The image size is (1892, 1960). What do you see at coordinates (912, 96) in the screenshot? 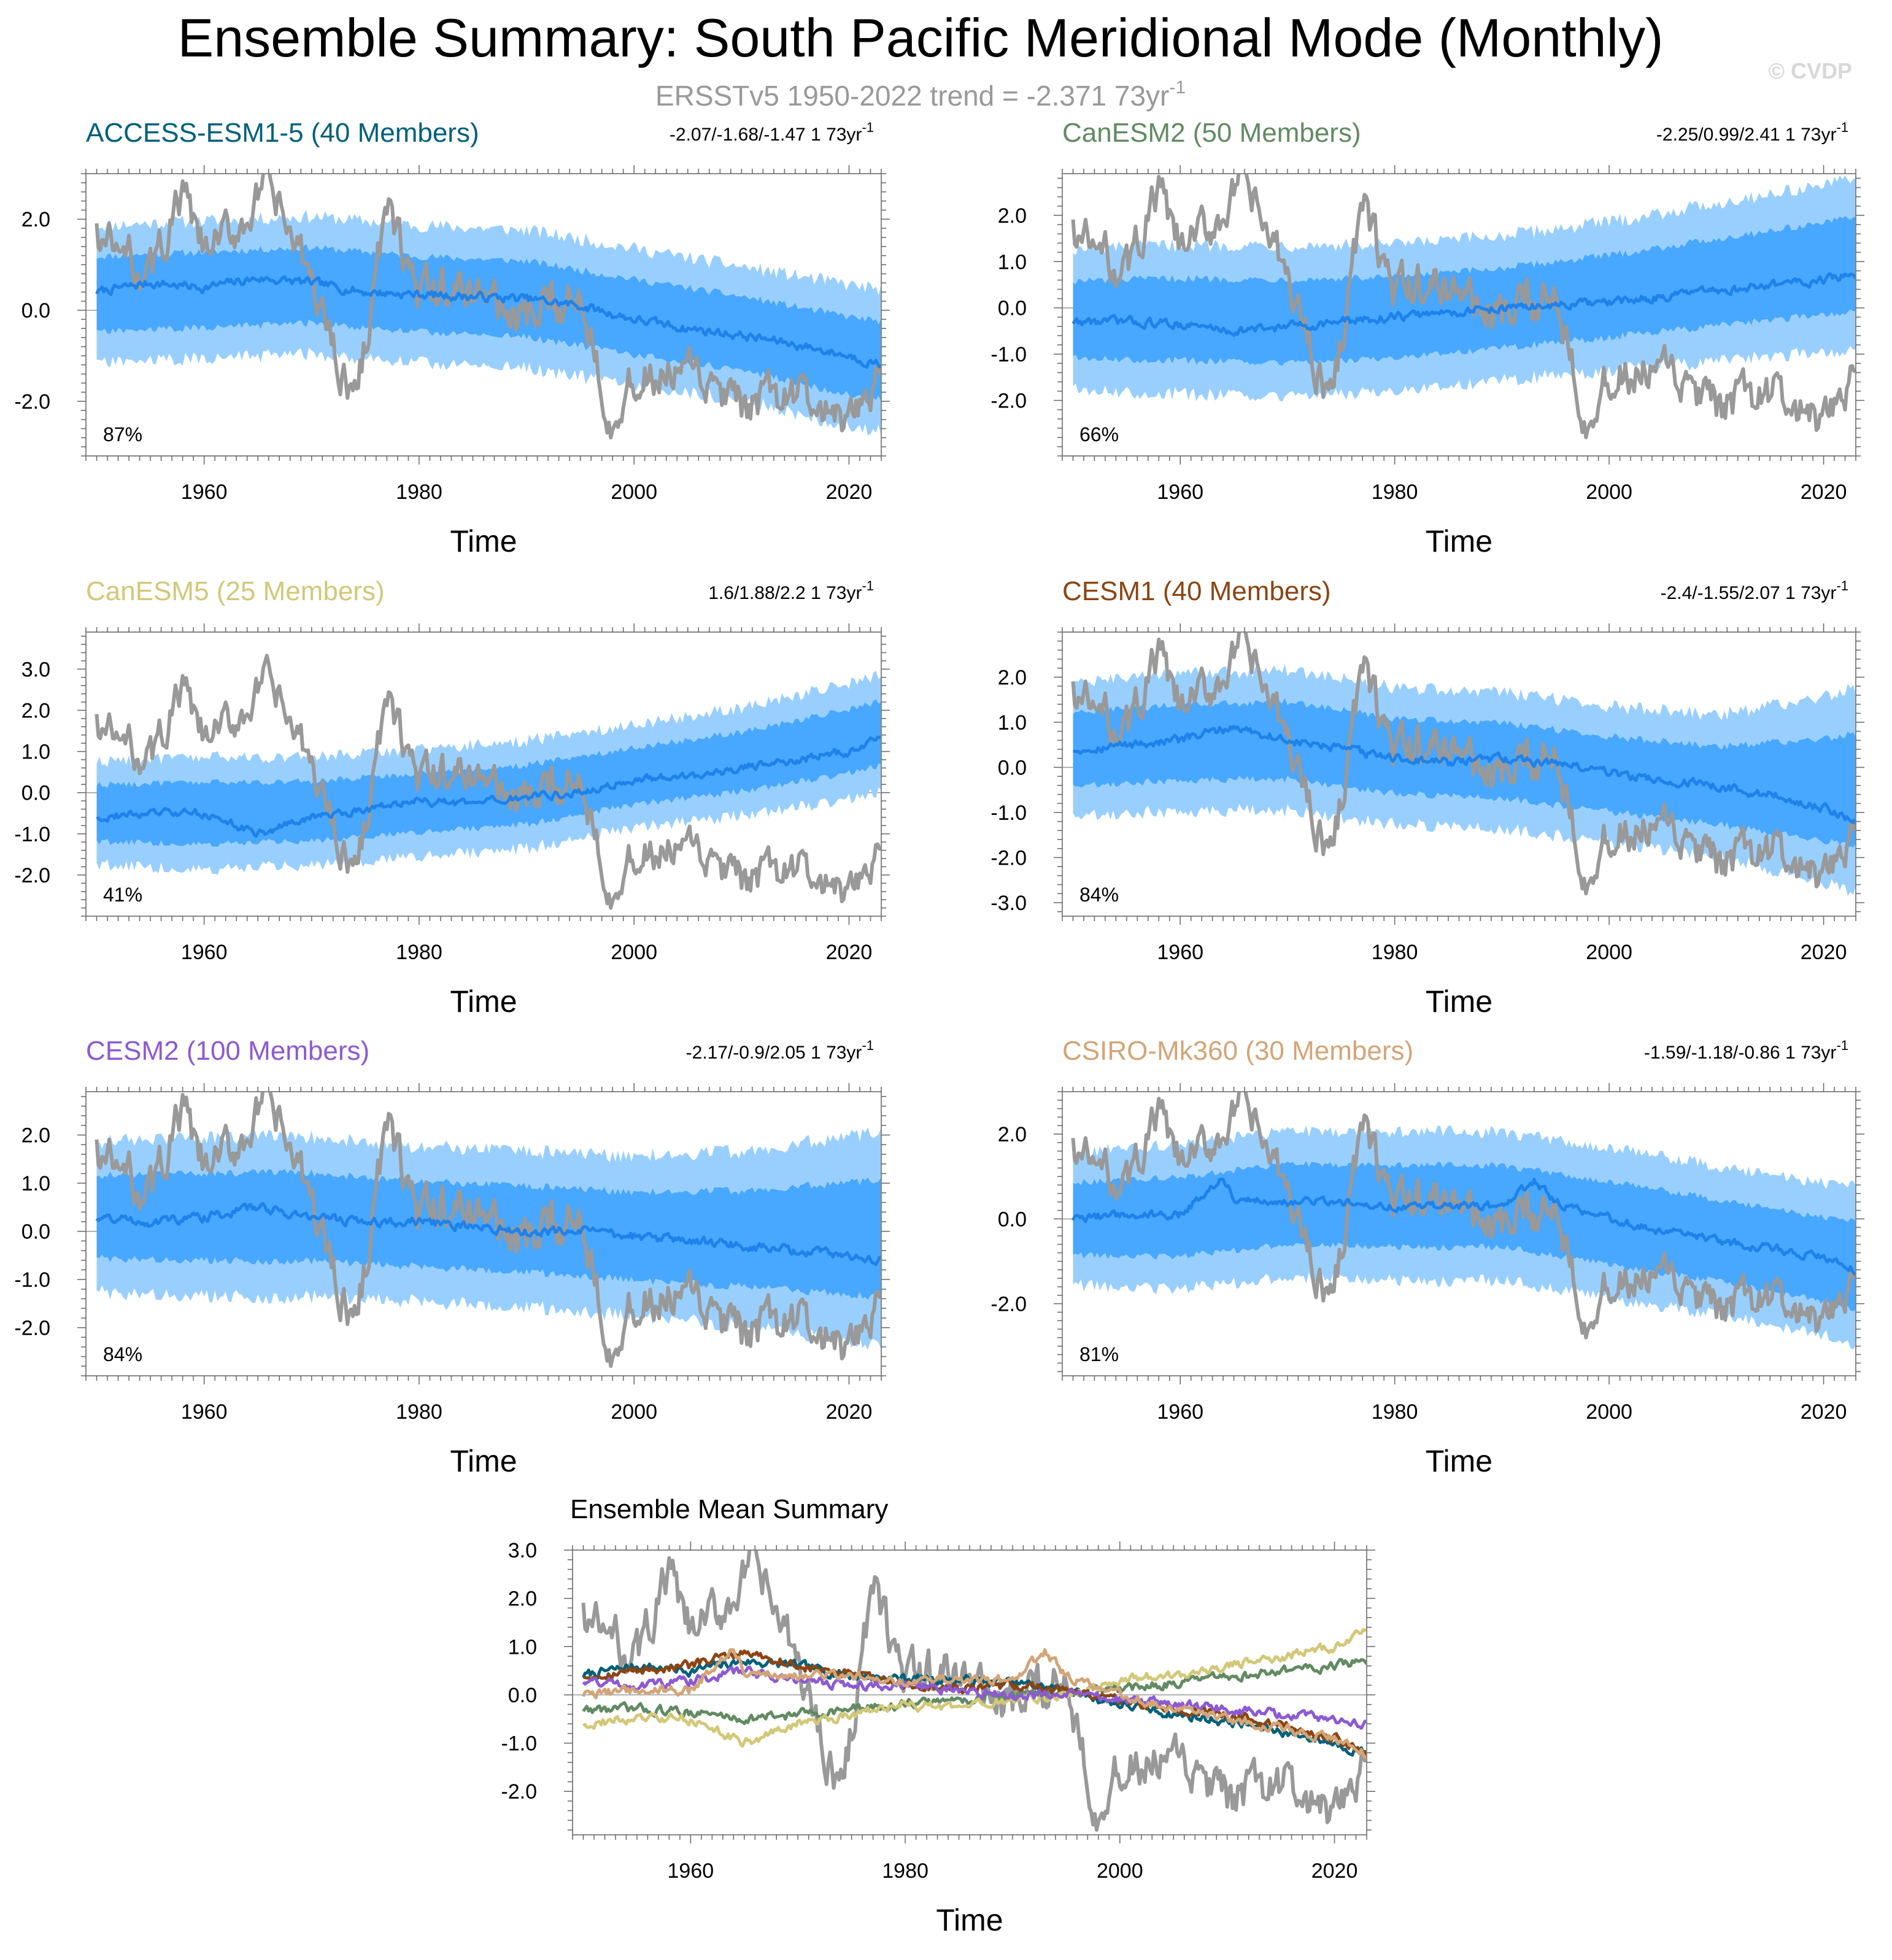
I see `figure-subtitle-text: ERSSTv5 1950-2022 trend = -2.371 73yr` at bounding box center [912, 96].